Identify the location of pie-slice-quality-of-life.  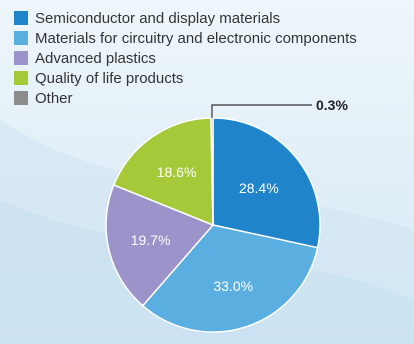
(163, 172).